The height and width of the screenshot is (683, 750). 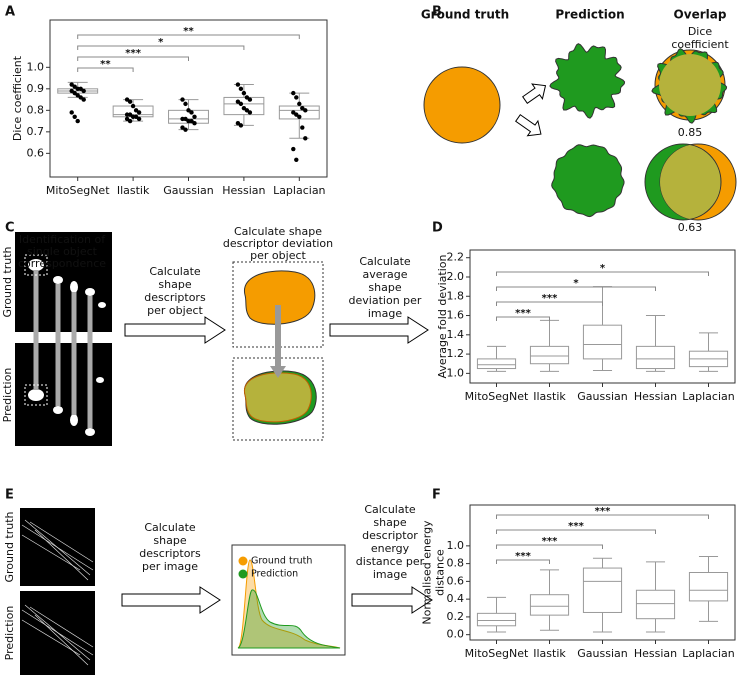 I want to click on legend-swatch, so click(x=243, y=574).